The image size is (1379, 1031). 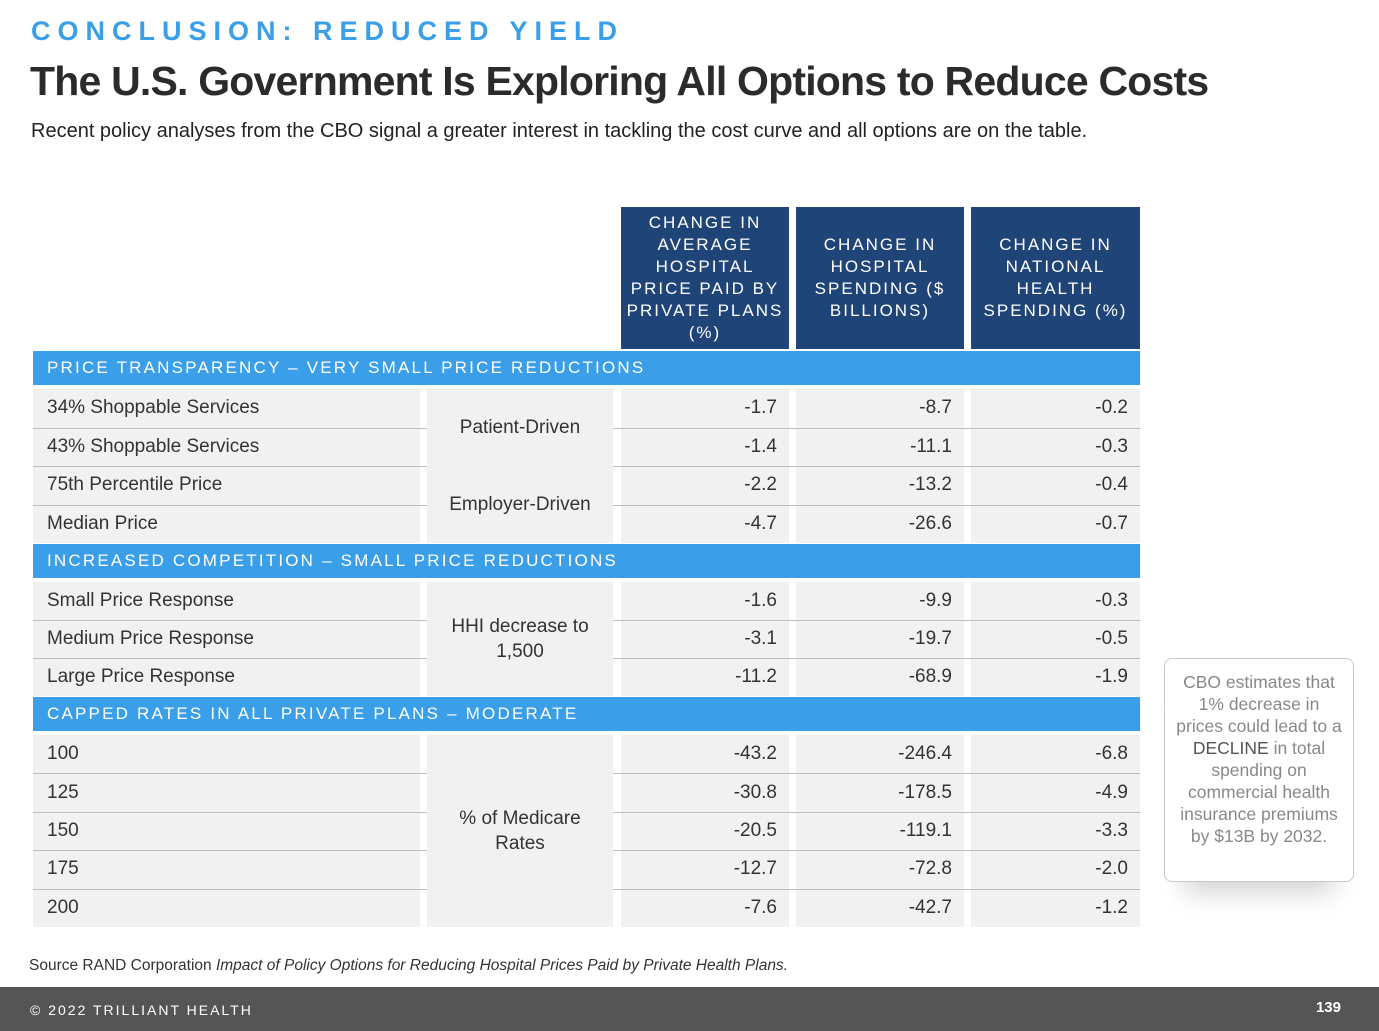 I want to click on value-cell: -6.8, so click(x=1055, y=754).